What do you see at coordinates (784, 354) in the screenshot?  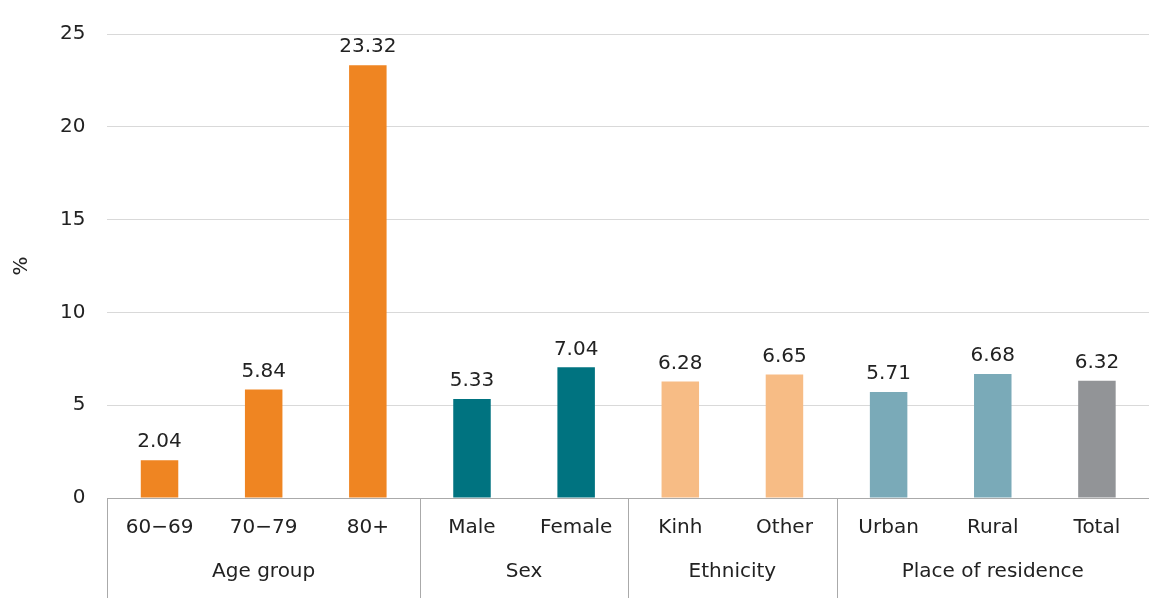 I see `data-label: 6.65` at bounding box center [784, 354].